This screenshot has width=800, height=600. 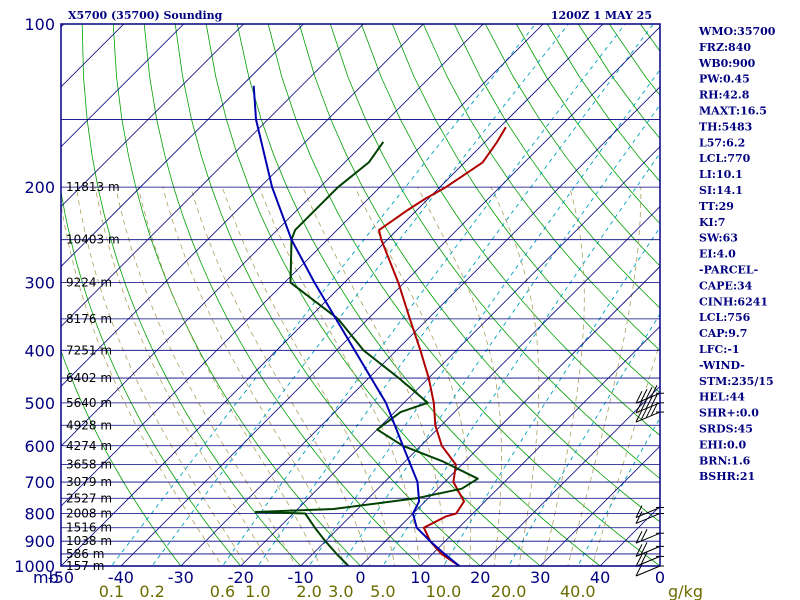 I want to click on index-entry: L57:6.2, so click(x=722, y=142).